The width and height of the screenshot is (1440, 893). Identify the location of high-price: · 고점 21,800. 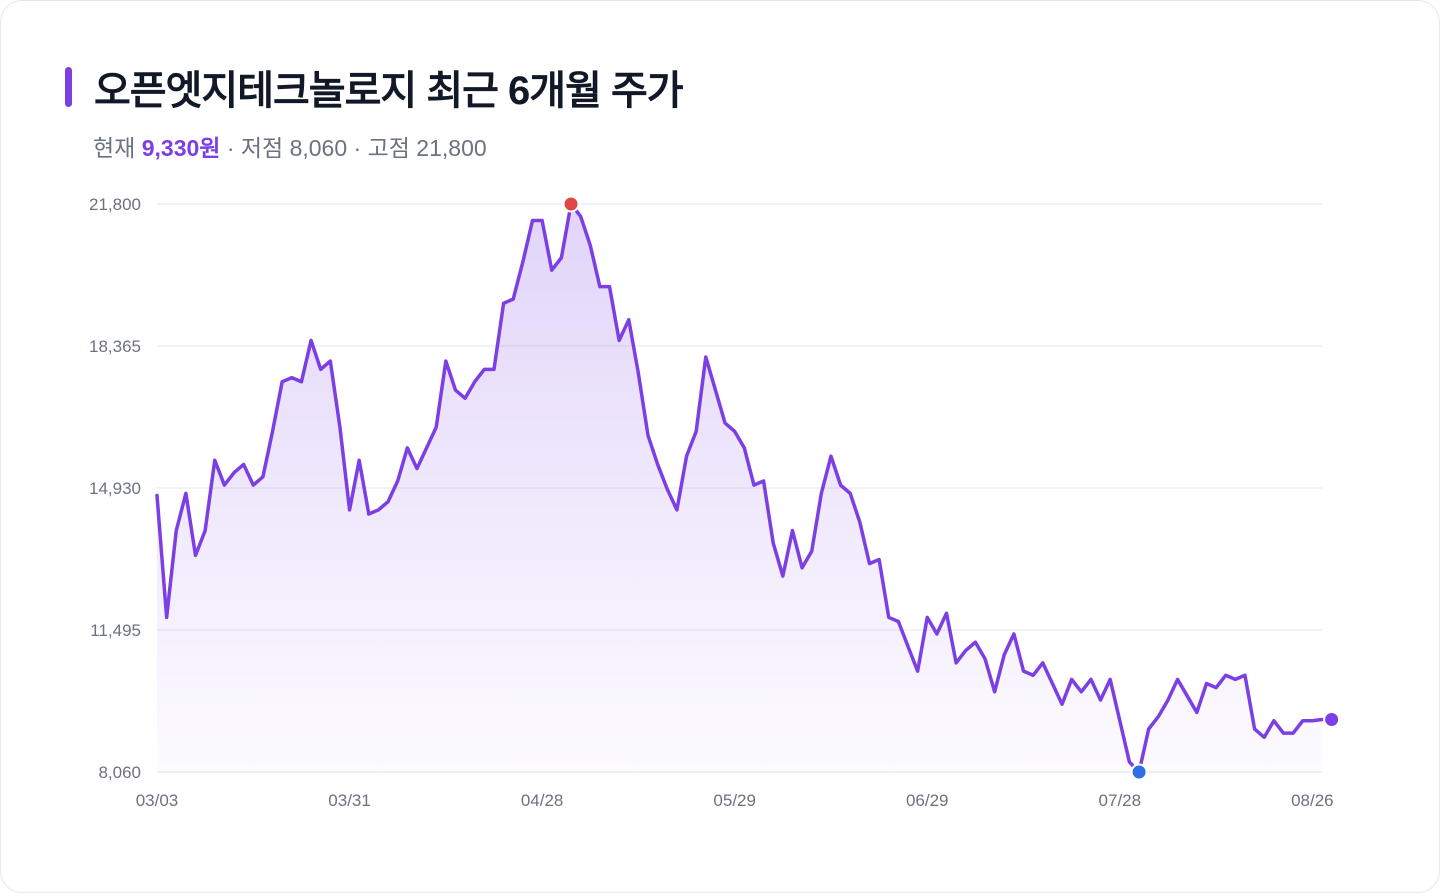
(420, 148).